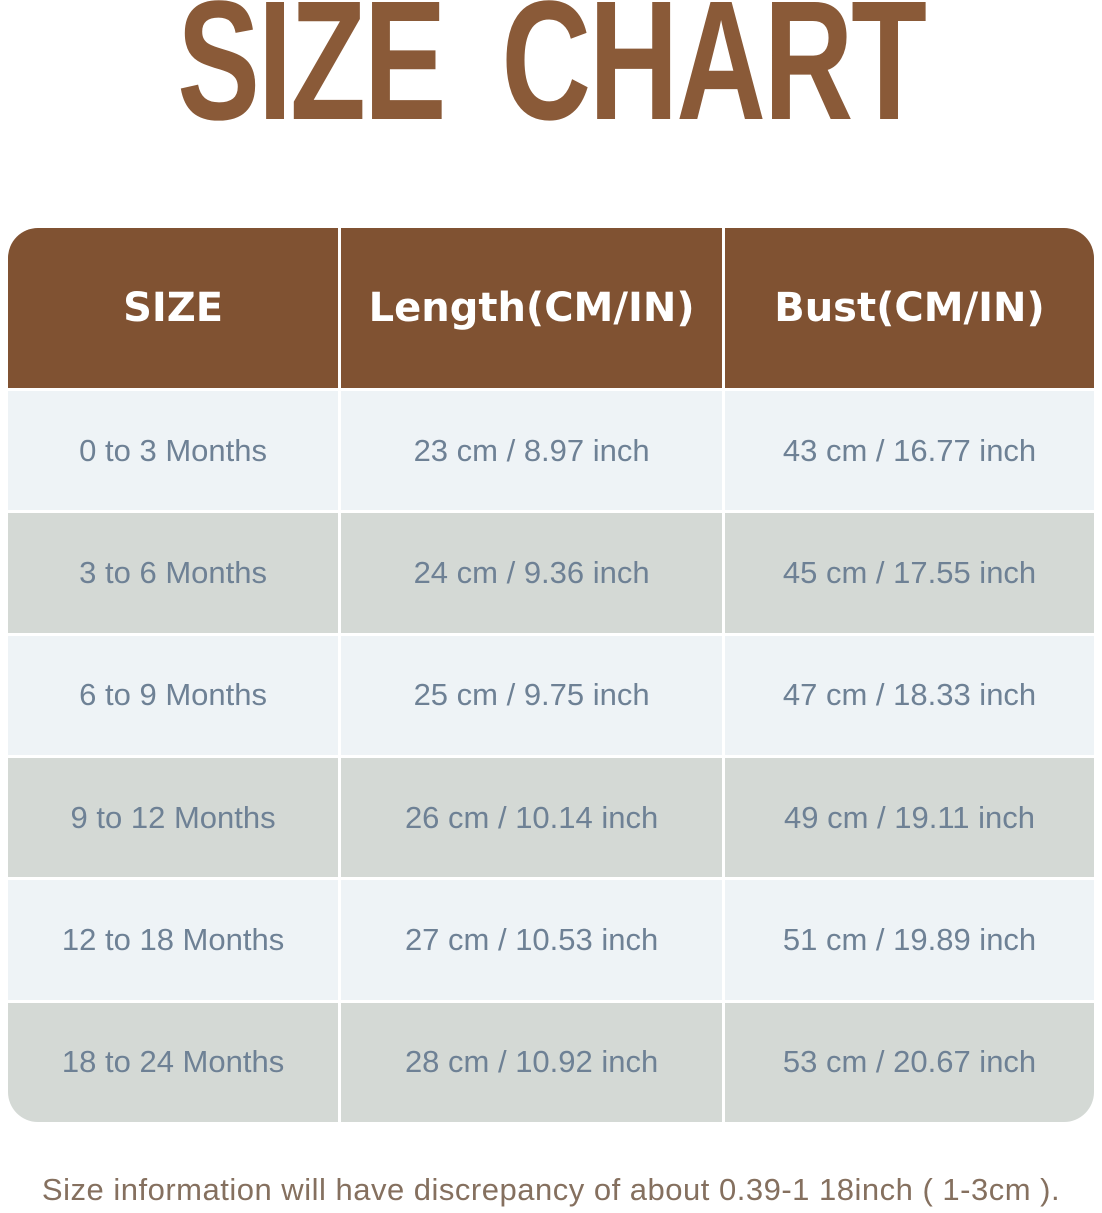 The width and height of the screenshot is (1102, 1213). What do you see at coordinates (173, 940) in the screenshot?
I see `table-cell: 12 to 18 Months` at bounding box center [173, 940].